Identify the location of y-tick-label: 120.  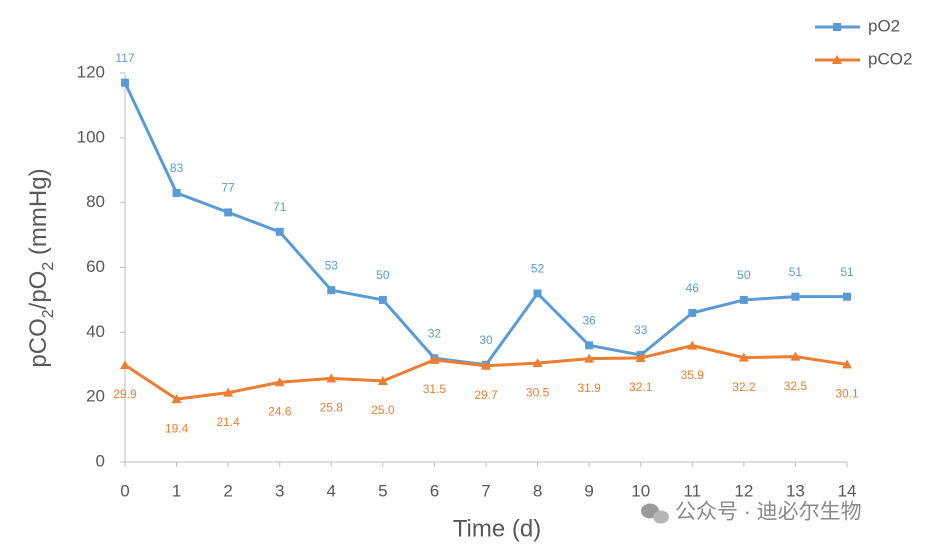
(91, 71).